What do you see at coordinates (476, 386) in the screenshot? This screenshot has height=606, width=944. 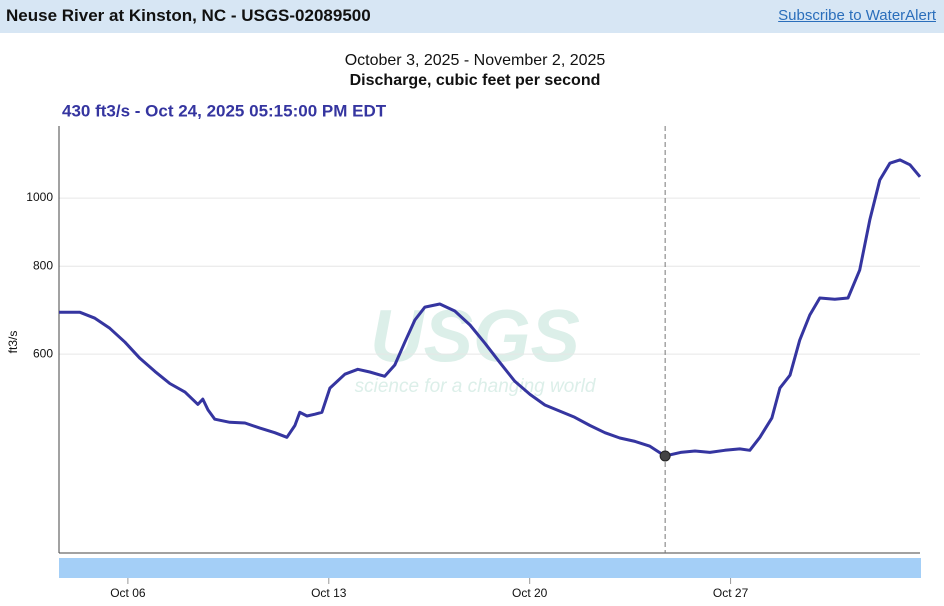 I see `watermark-tagline: science for a changing world` at bounding box center [476, 386].